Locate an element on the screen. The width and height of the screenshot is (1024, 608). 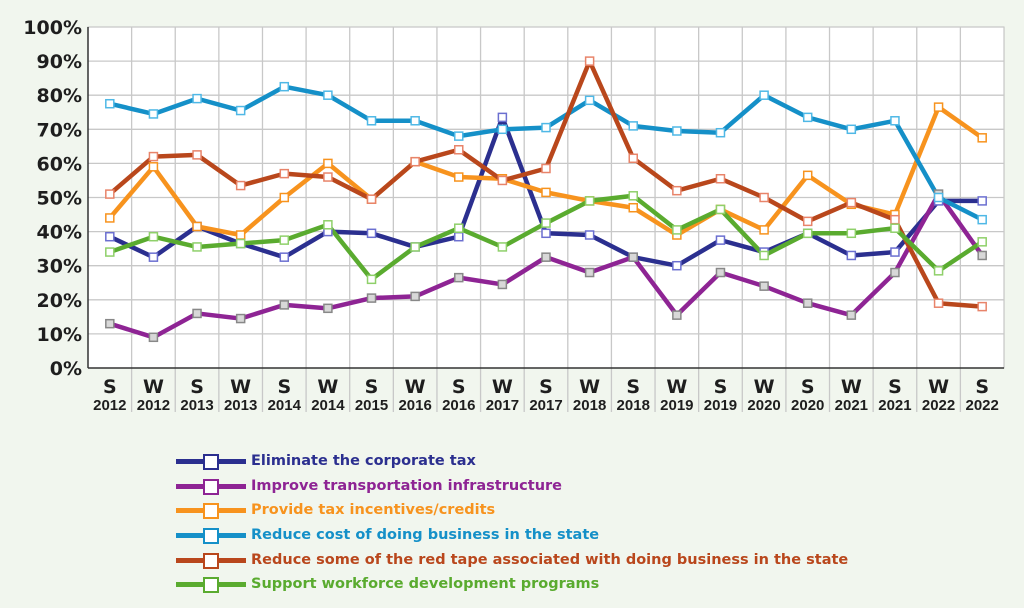
x-tick-year: 2020 is located at coordinates (763, 405).